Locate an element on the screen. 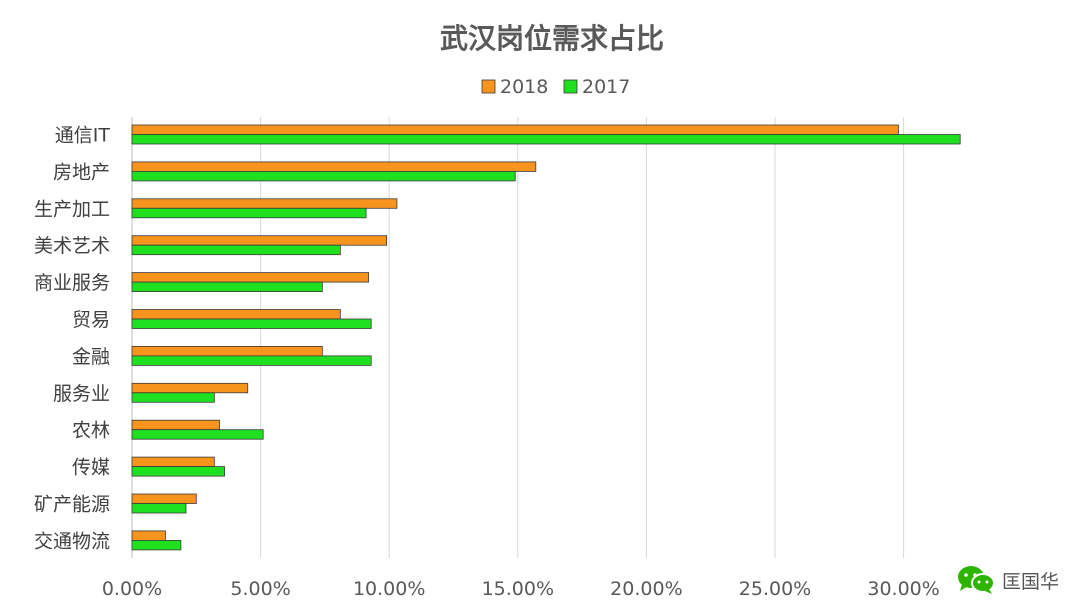  legend-label: 2018 is located at coordinates (524, 87).